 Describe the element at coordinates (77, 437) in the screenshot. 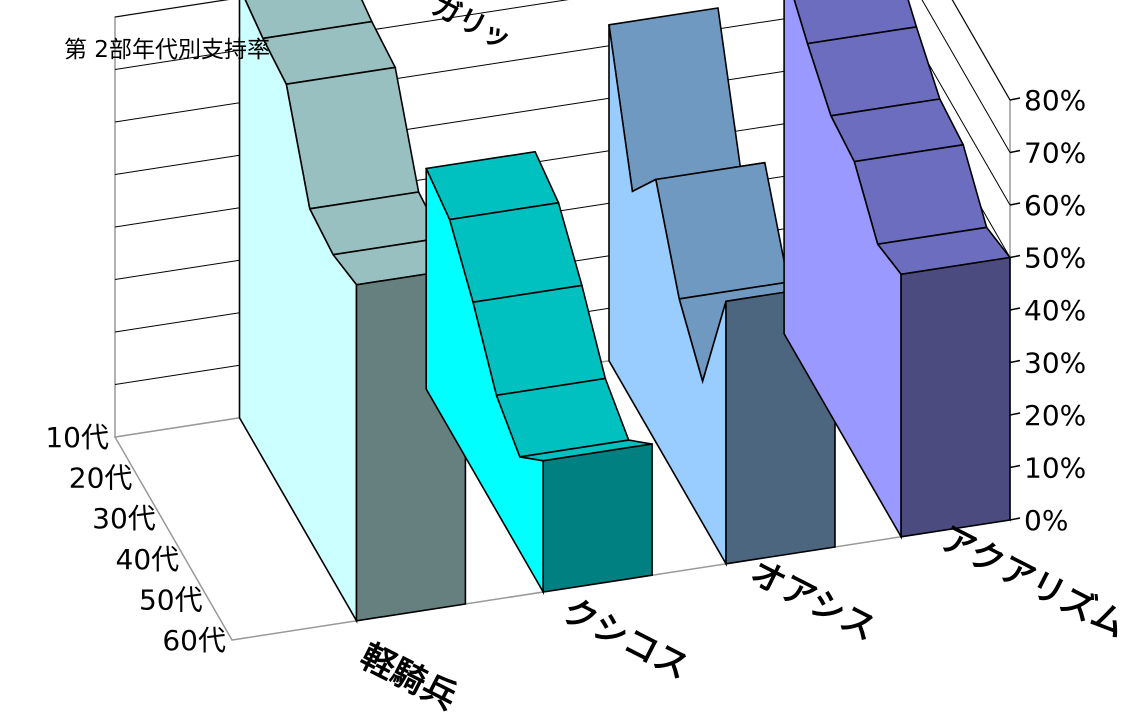

I see `category-label: 10代` at that location.